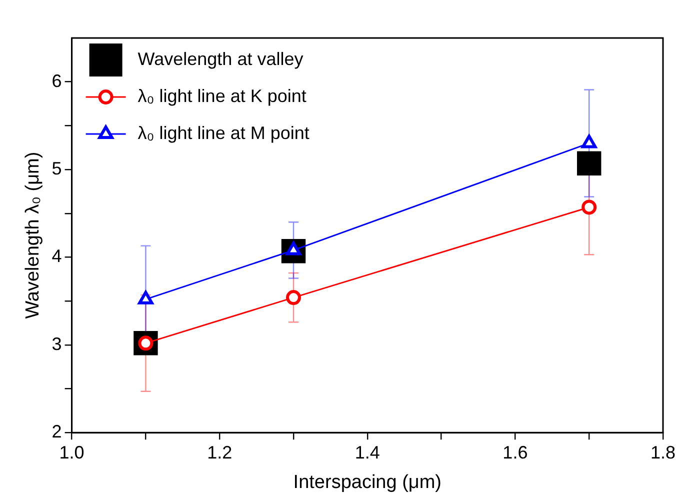 The height and width of the screenshot is (504, 688). I want to click on legend-label: λ₀ light line at K point, so click(222, 96).